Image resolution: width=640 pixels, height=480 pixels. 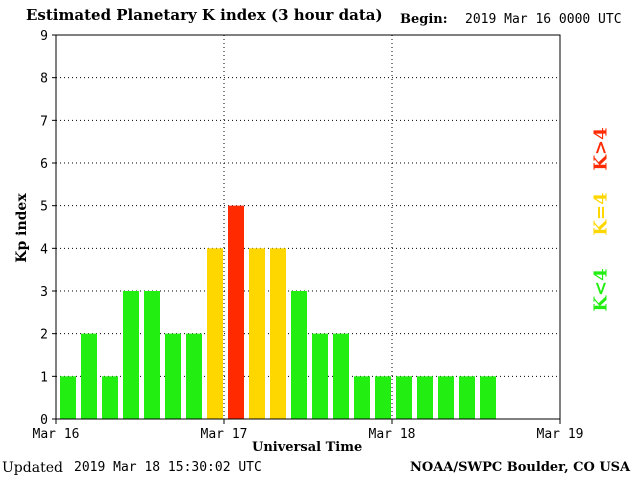 I want to click on y-tick-label: 7, so click(x=44, y=121).